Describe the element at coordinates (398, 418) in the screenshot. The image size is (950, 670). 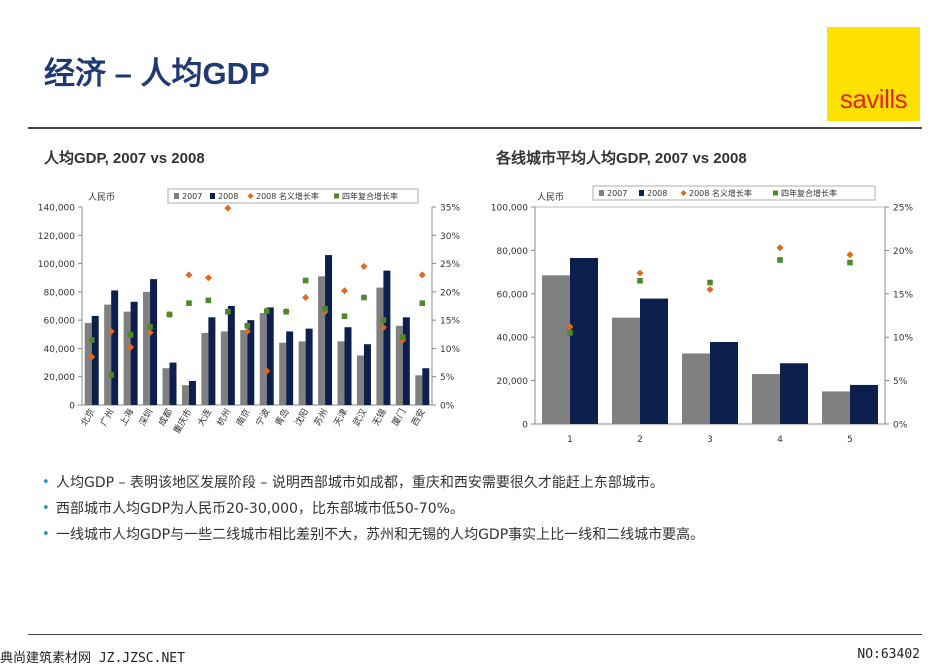
I see `x-tick-label: 厦门` at that location.